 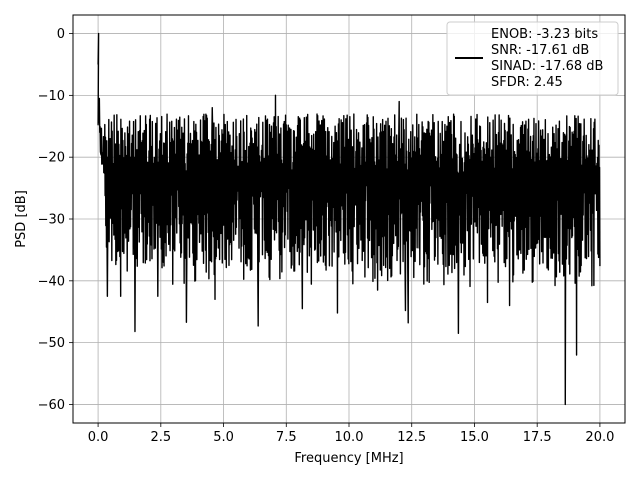 I want to click on y-tick-label: −20, so click(x=51, y=158).